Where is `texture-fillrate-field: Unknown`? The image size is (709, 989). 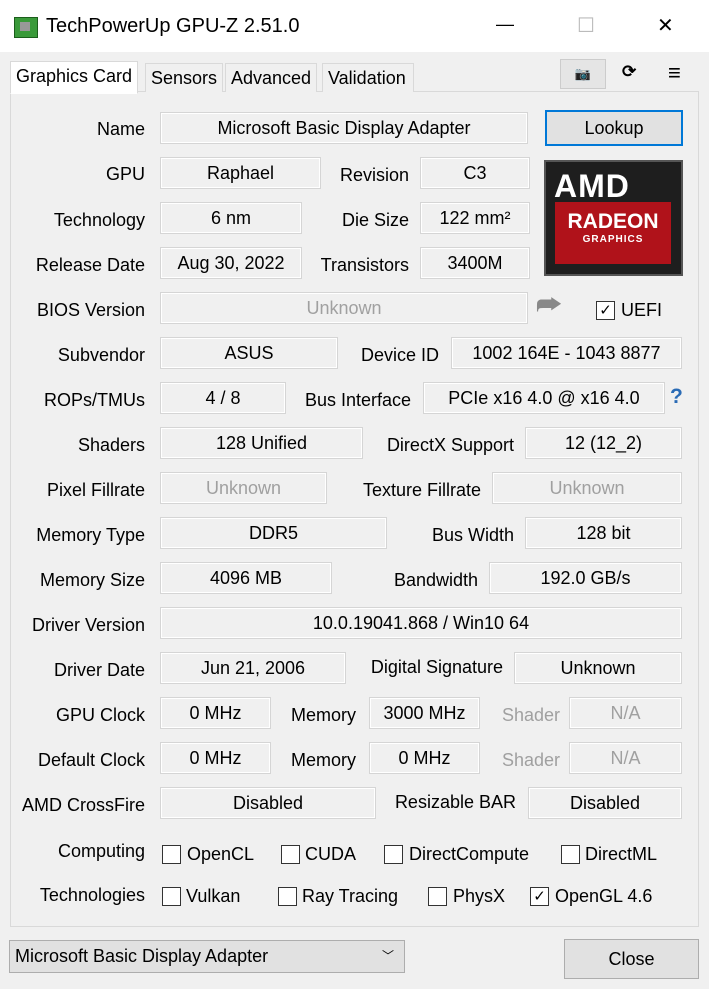 texture-fillrate-field: Unknown is located at coordinates (587, 488).